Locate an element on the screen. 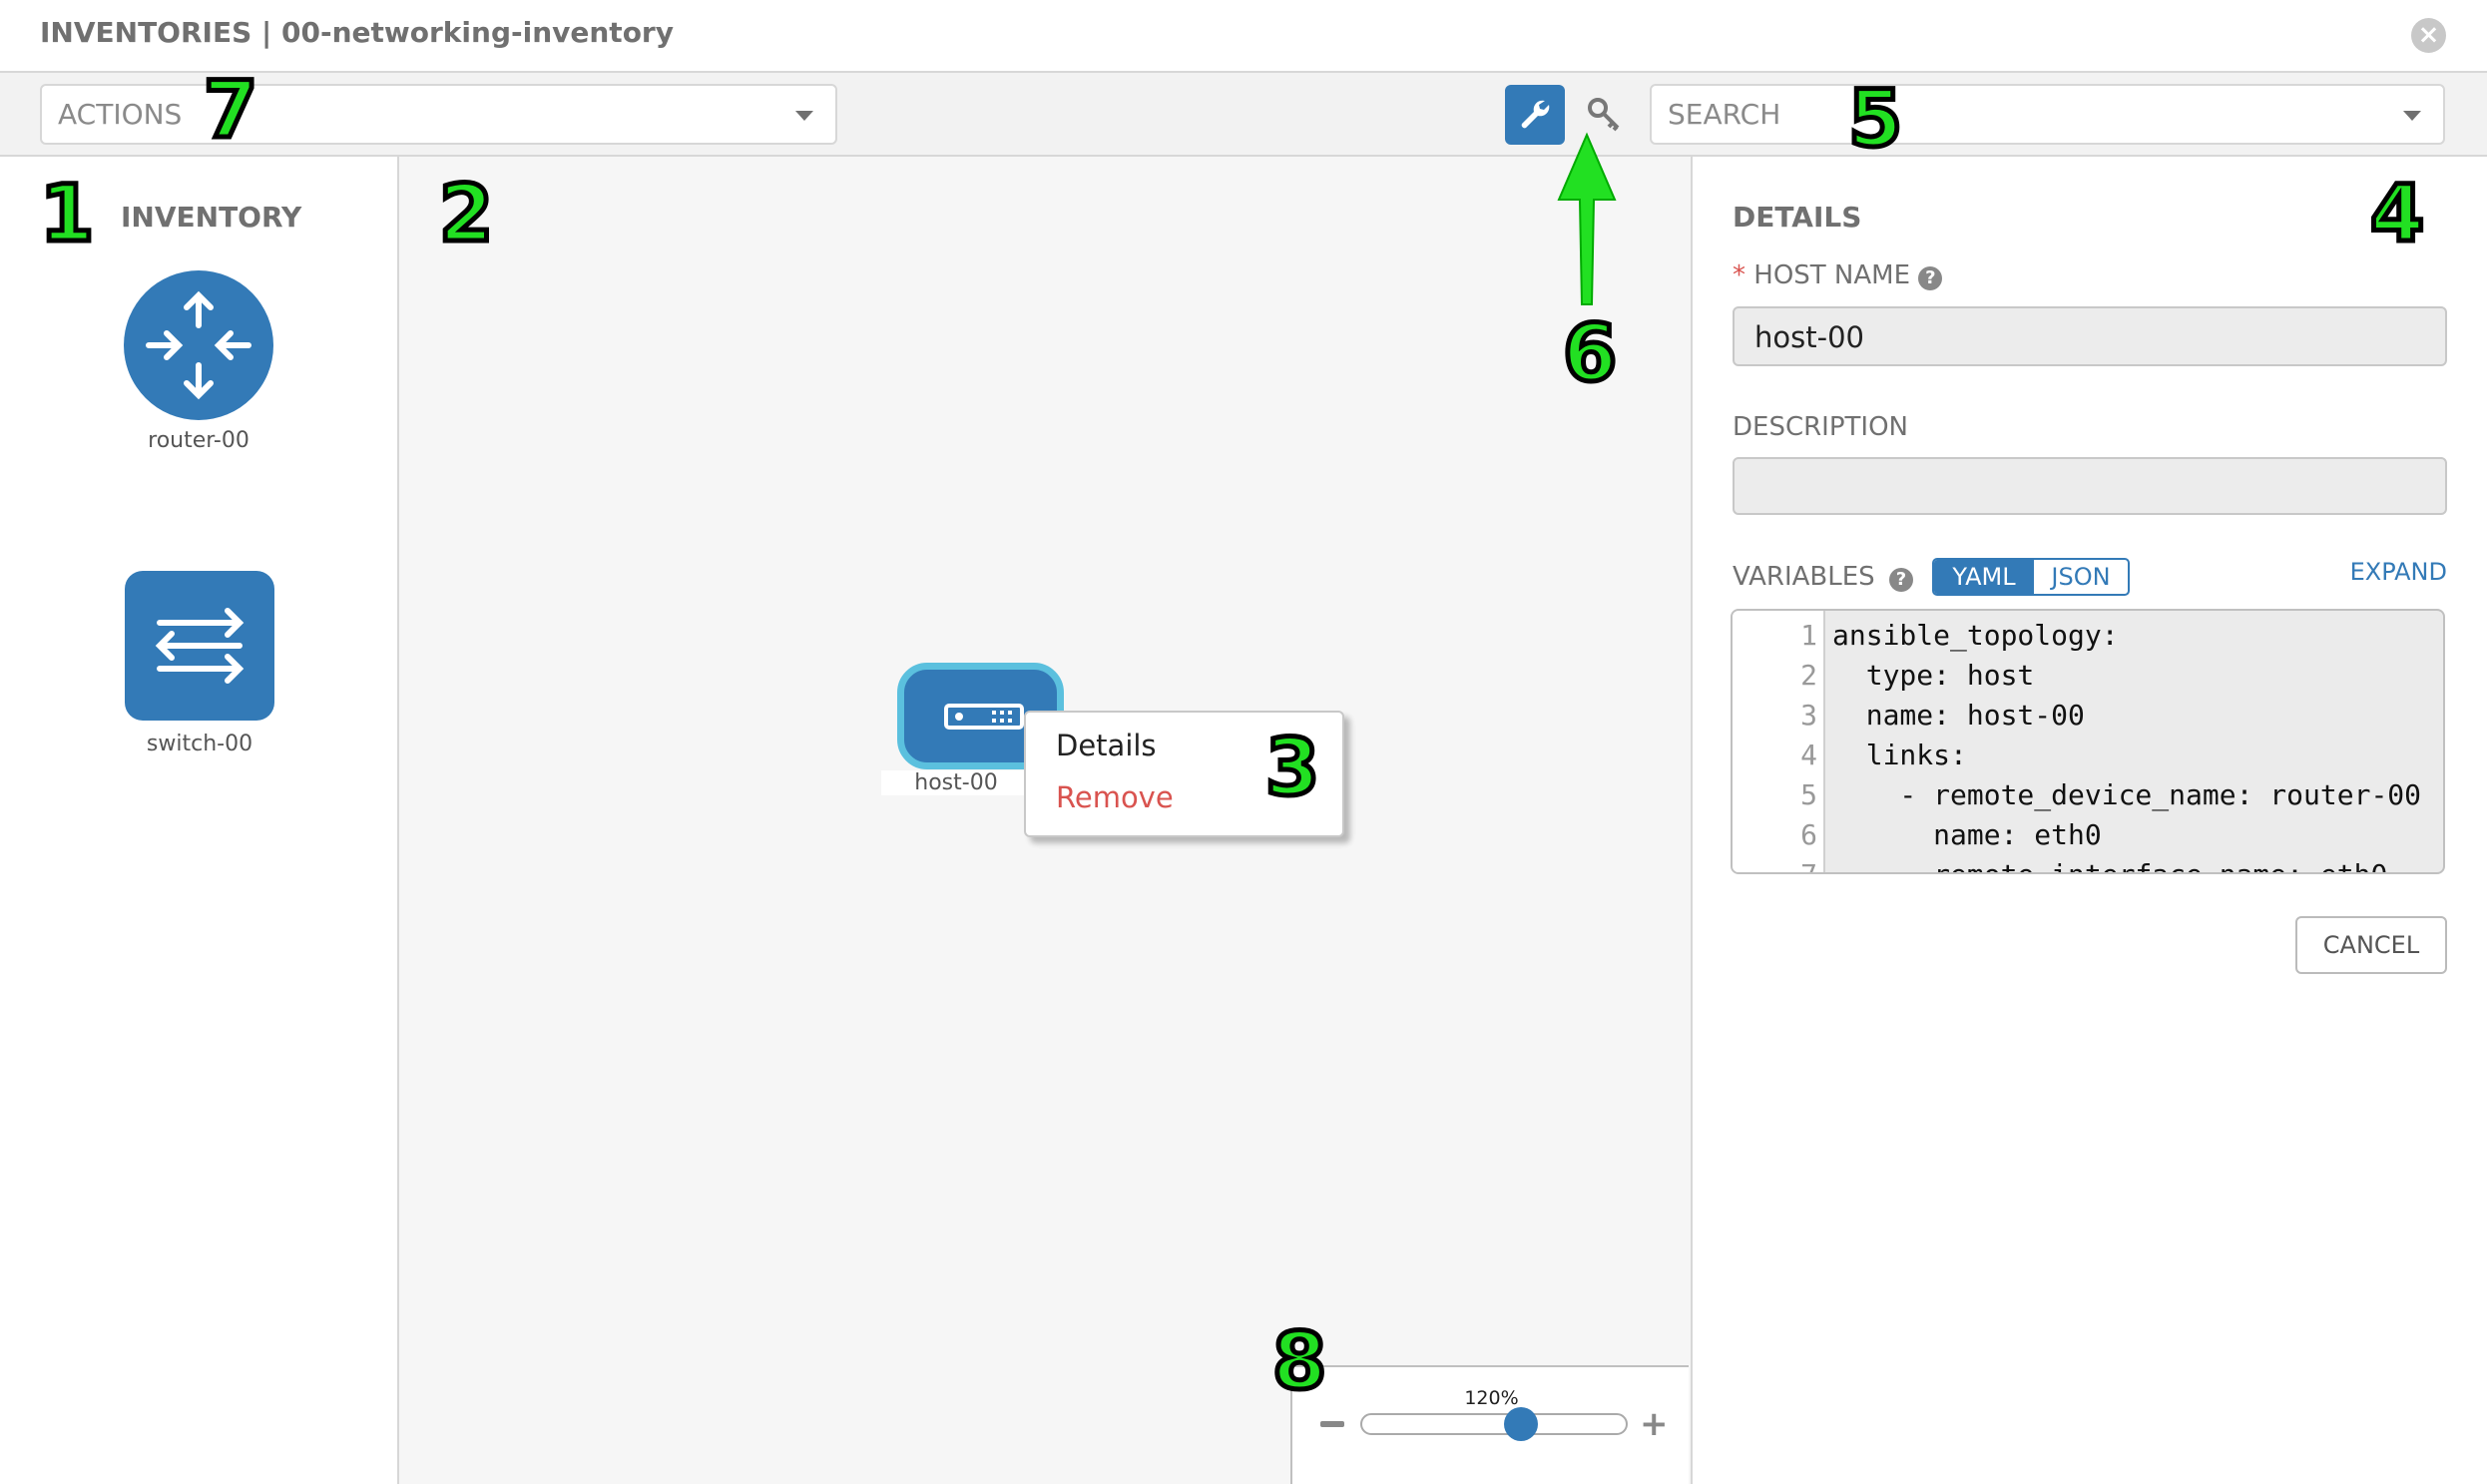 This screenshot has height=1484, width=2487. zoom-slider-thumb is located at coordinates (1521, 1424).